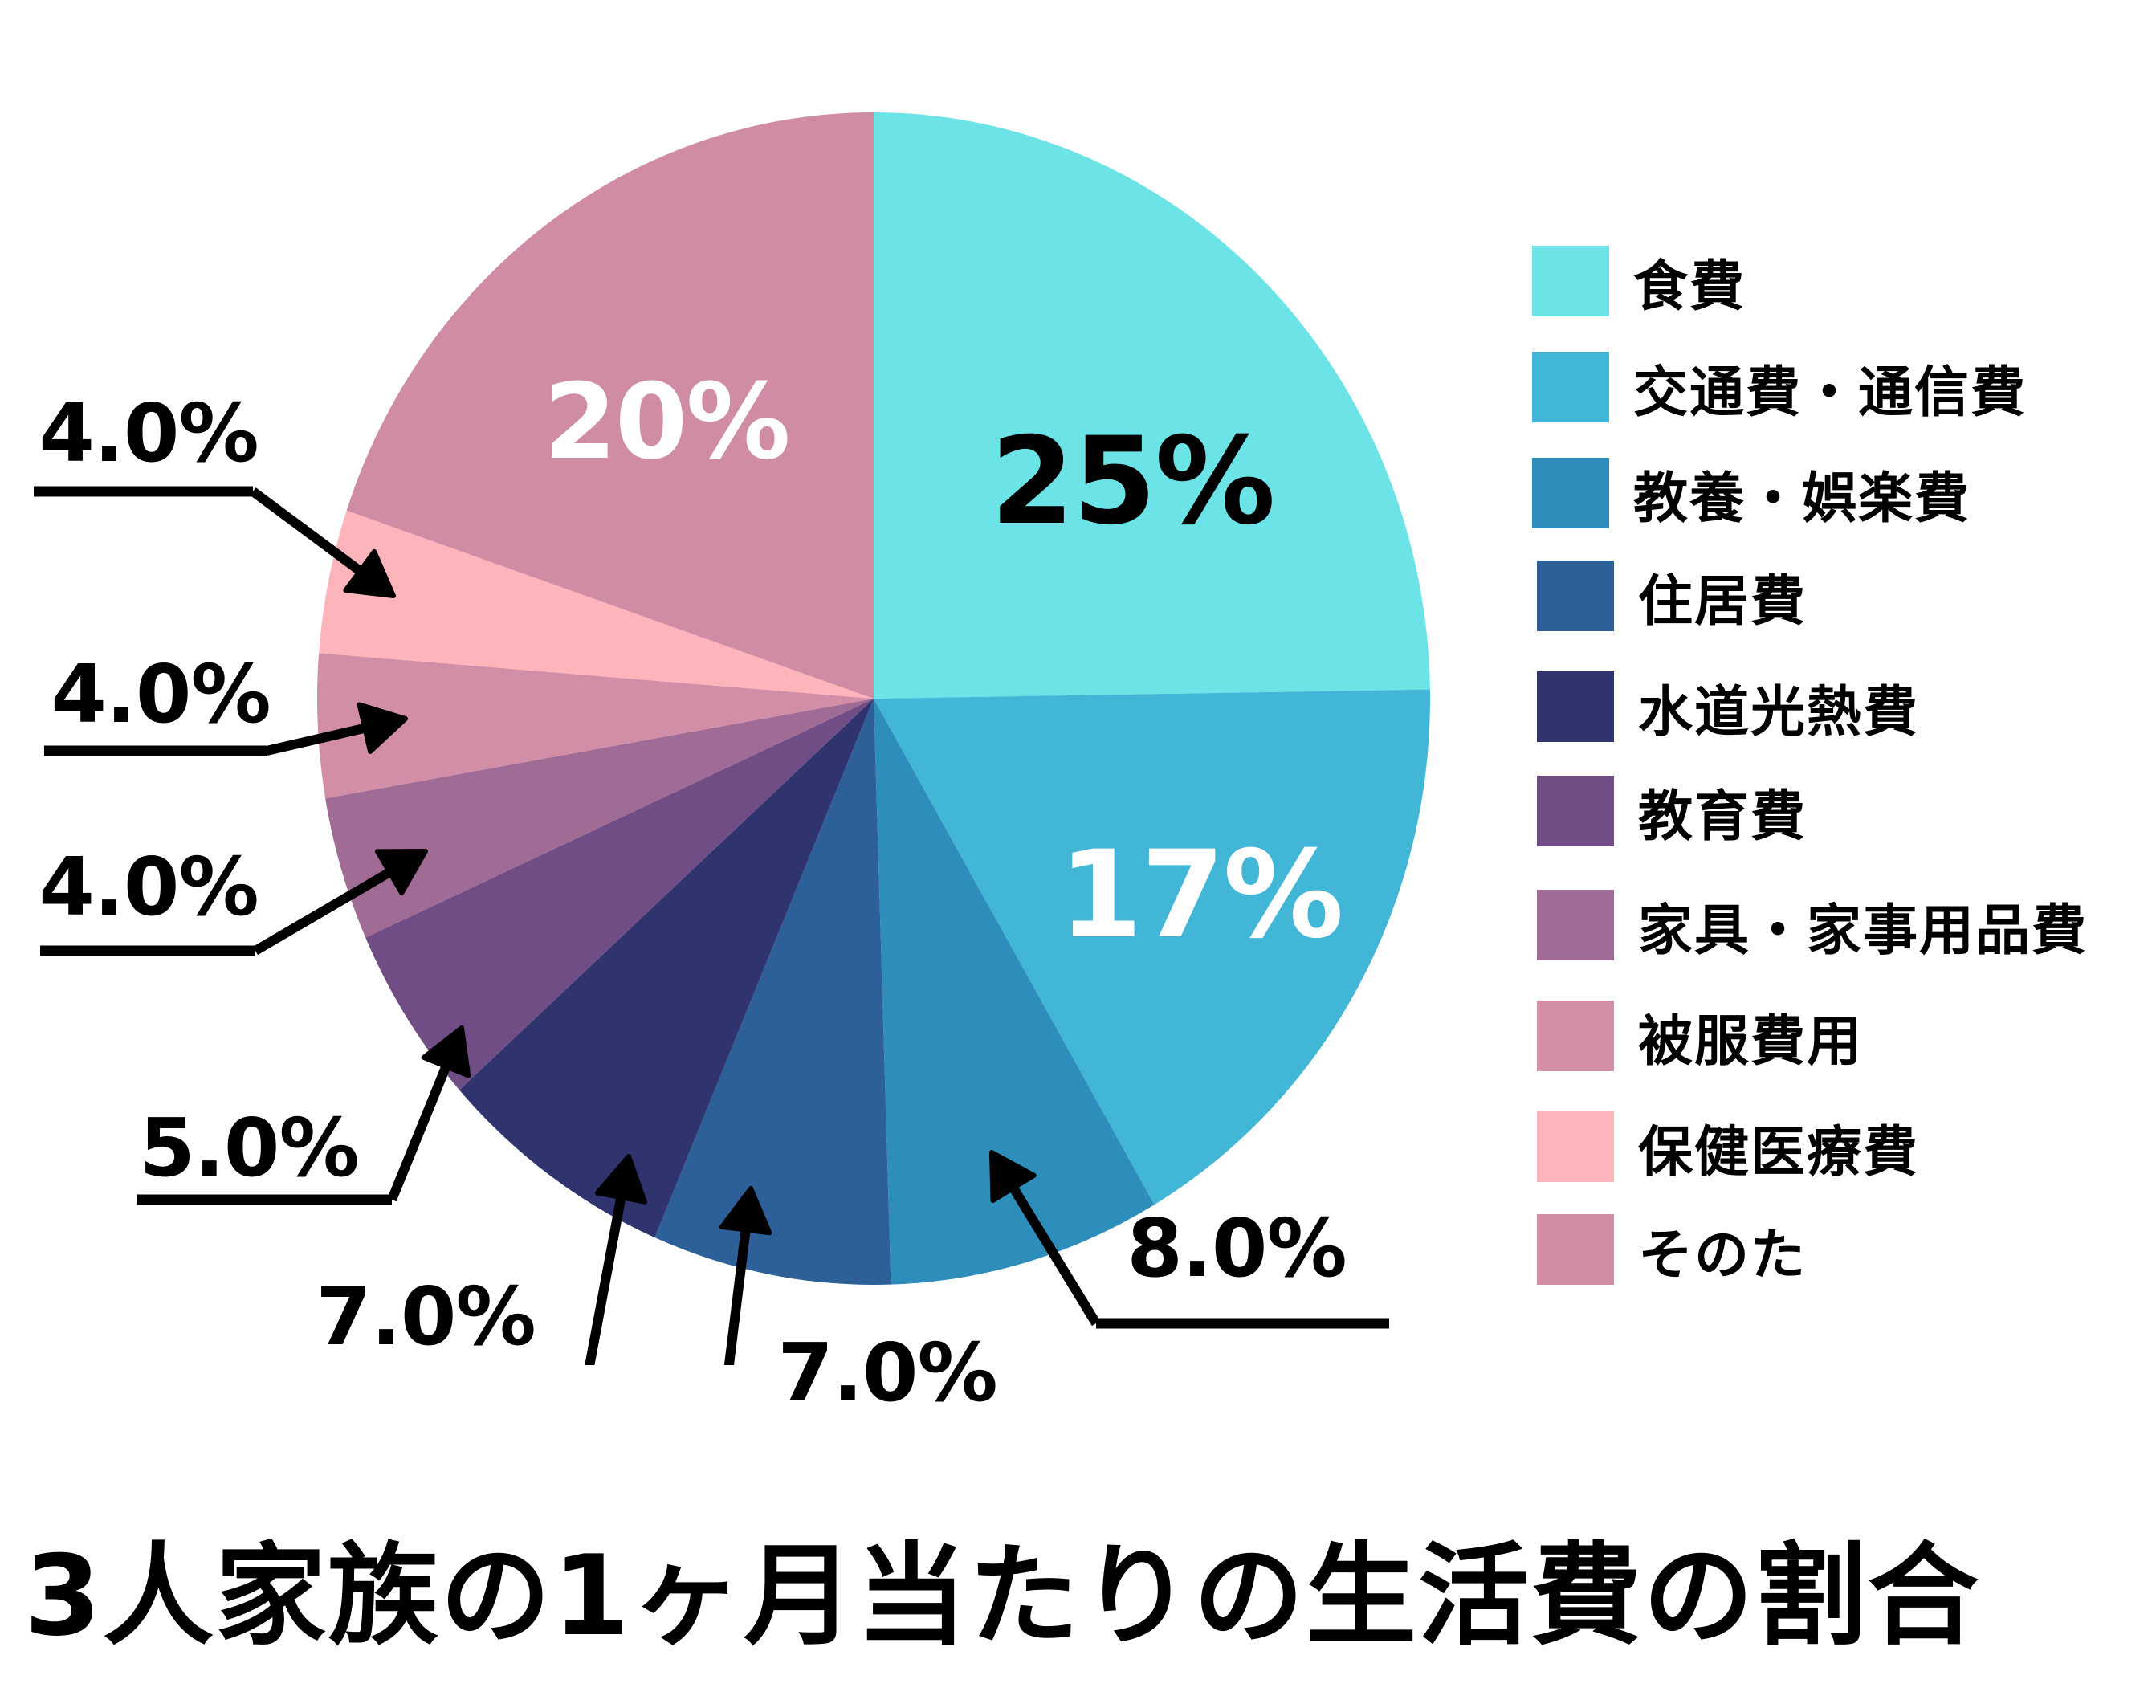 The image size is (2156, 1708). I want to click on legend-item-utilities: 水道光熱費, so click(1728, 706).